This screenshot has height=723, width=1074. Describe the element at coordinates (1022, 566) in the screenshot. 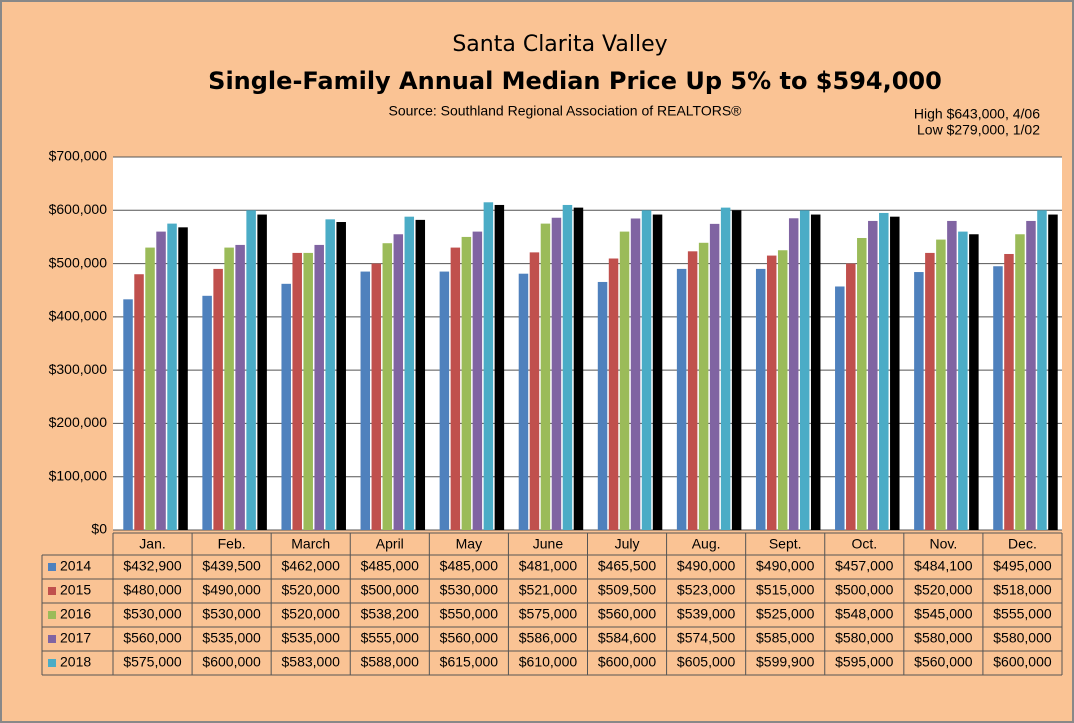

I see `table-cell: $495,000` at that location.